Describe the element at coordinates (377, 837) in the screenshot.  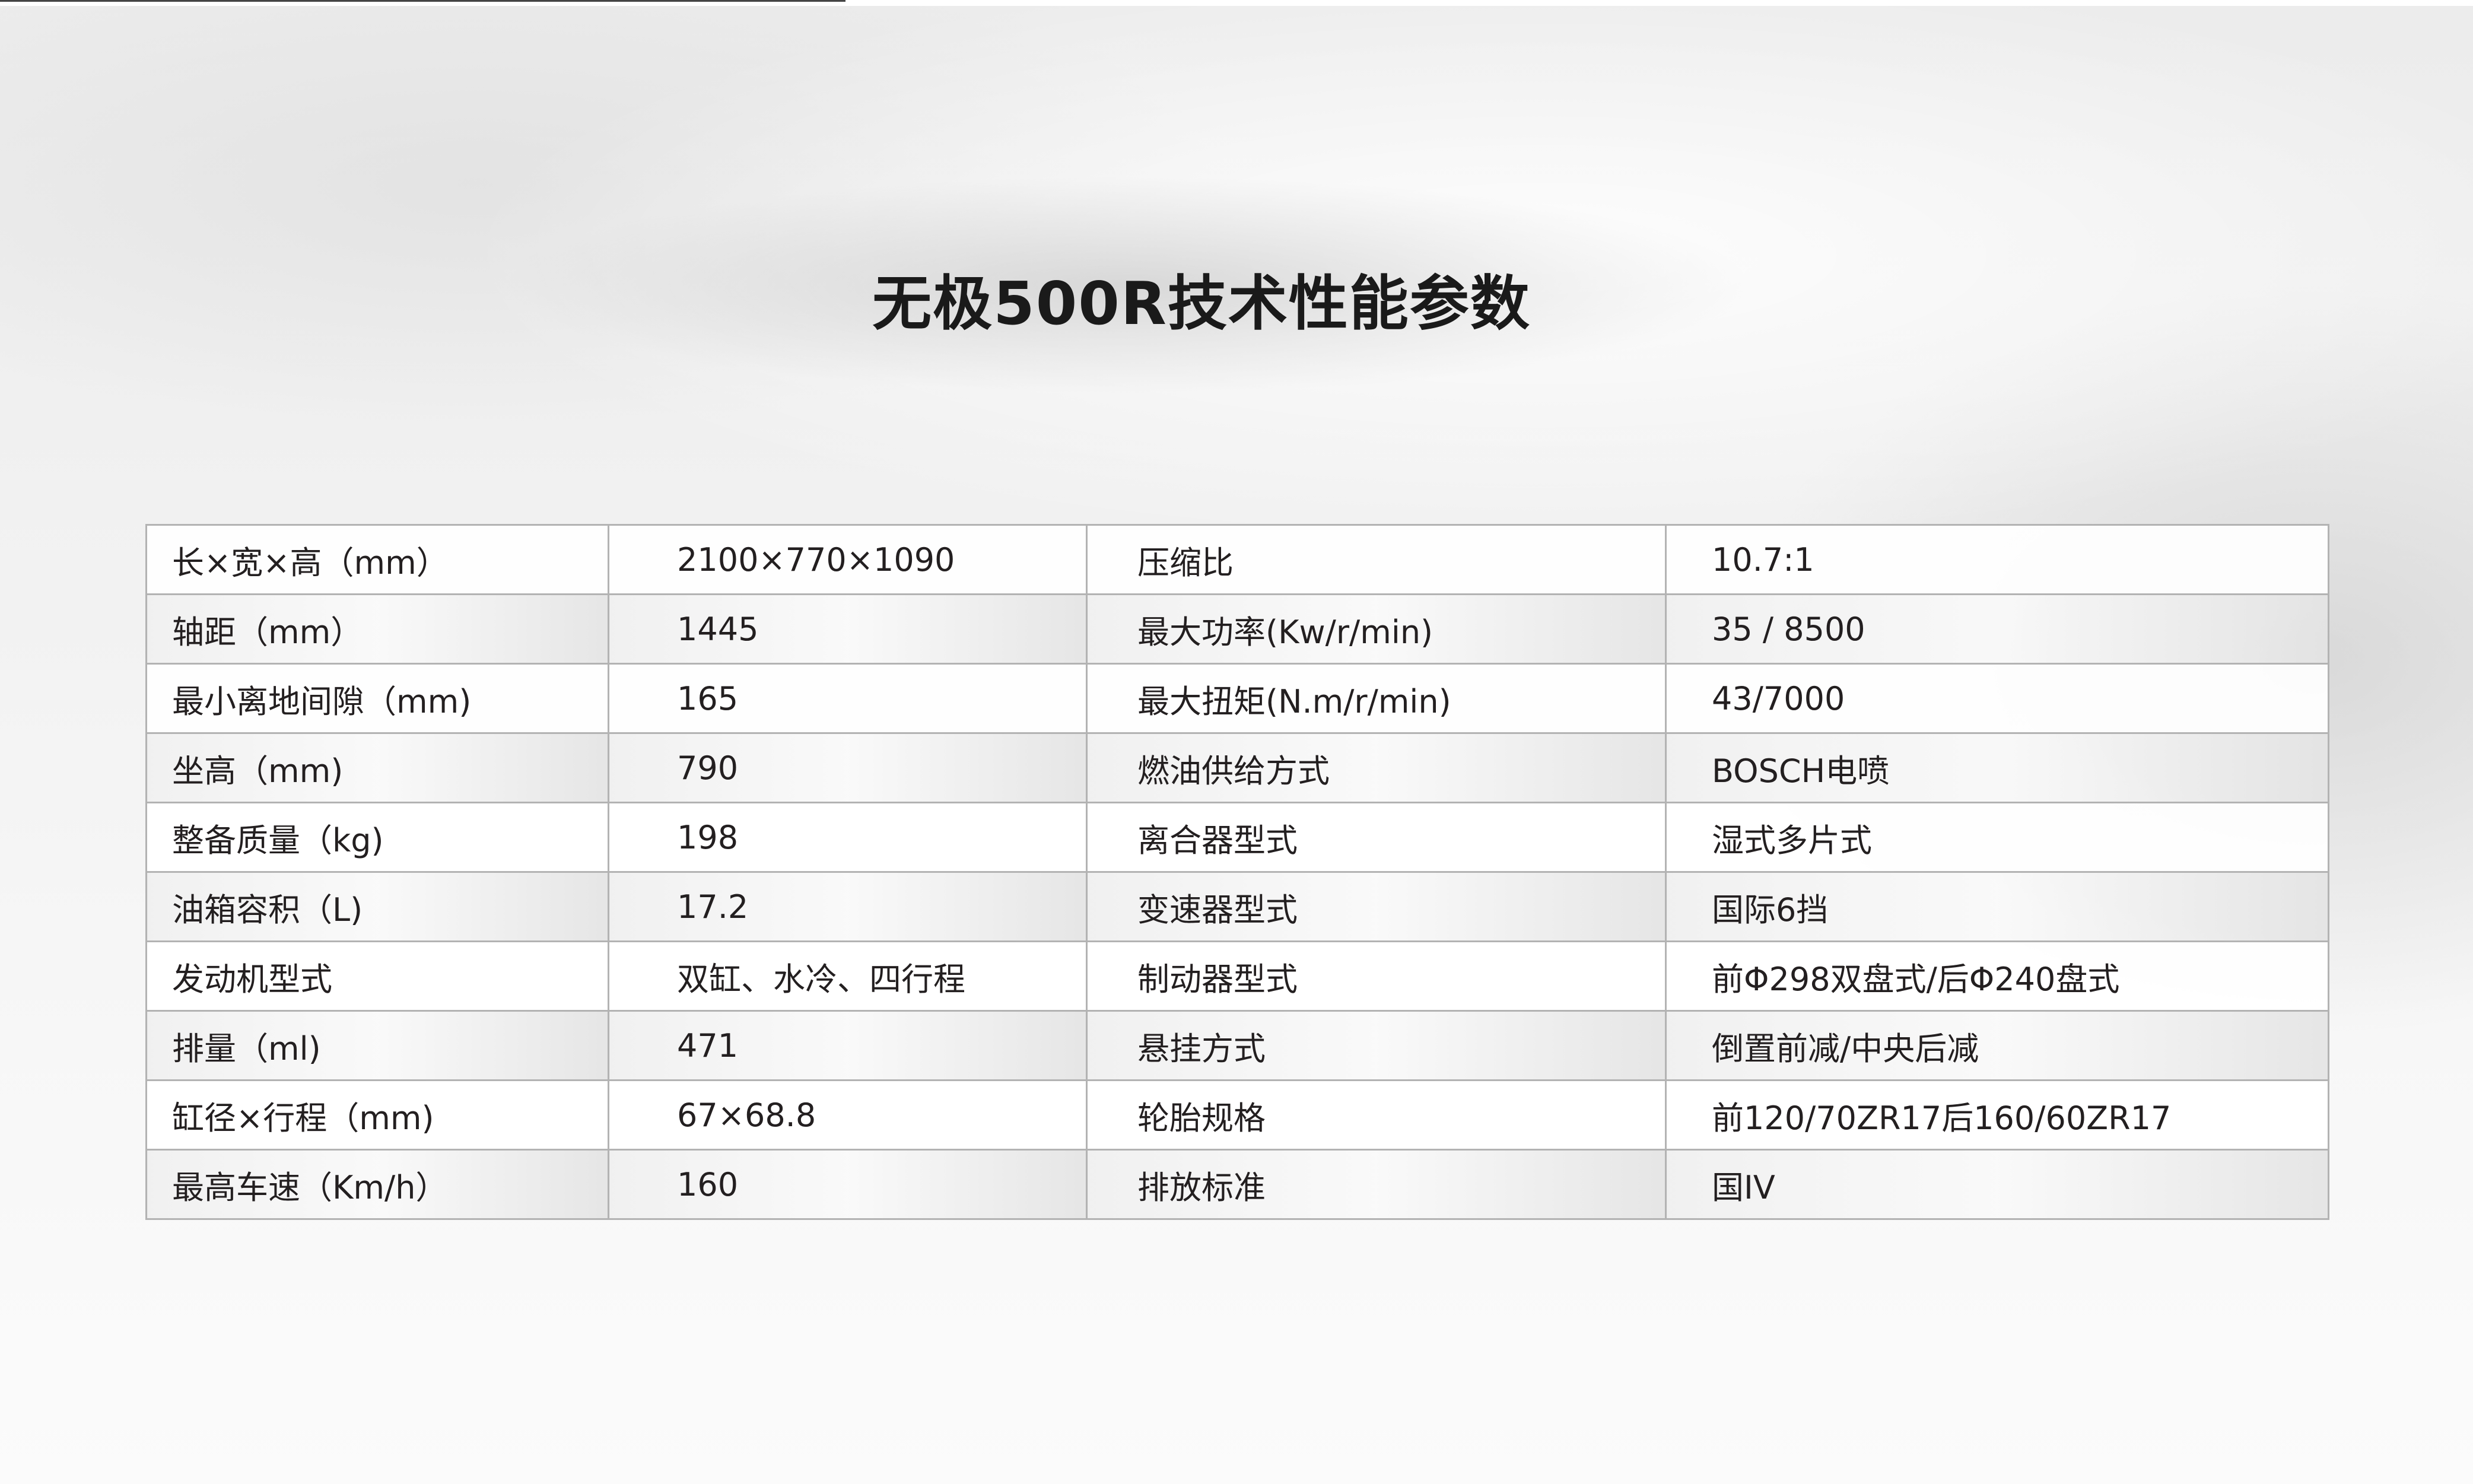
I see `spec-label: 整备质量（kg)` at that location.